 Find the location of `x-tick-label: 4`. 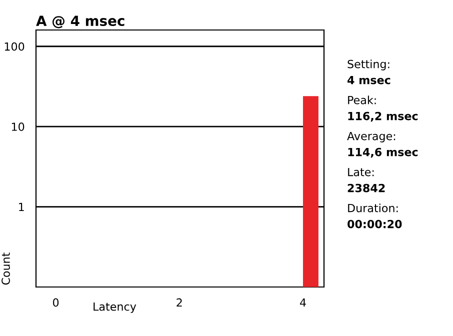

x-tick-label: 4 is located at coordinates (303, 302).